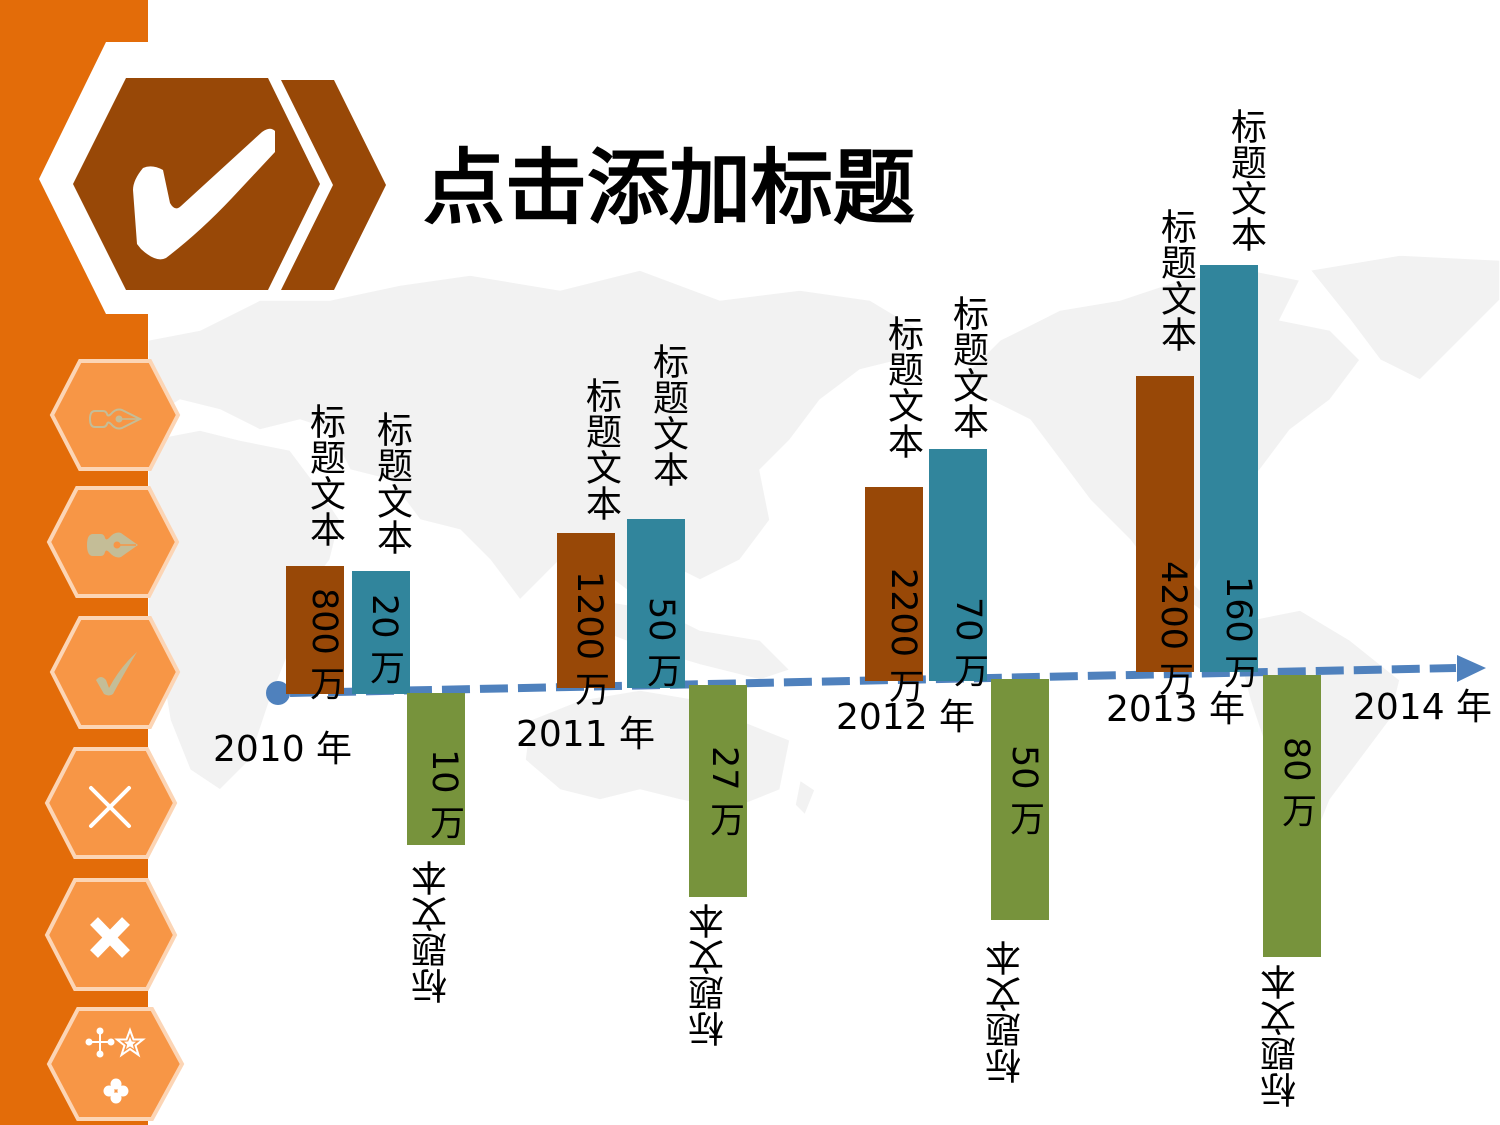 The width and height of the screenshot is (1500, 1125). I want to click on year-label-2012: 2012 年, so click(906, 717).